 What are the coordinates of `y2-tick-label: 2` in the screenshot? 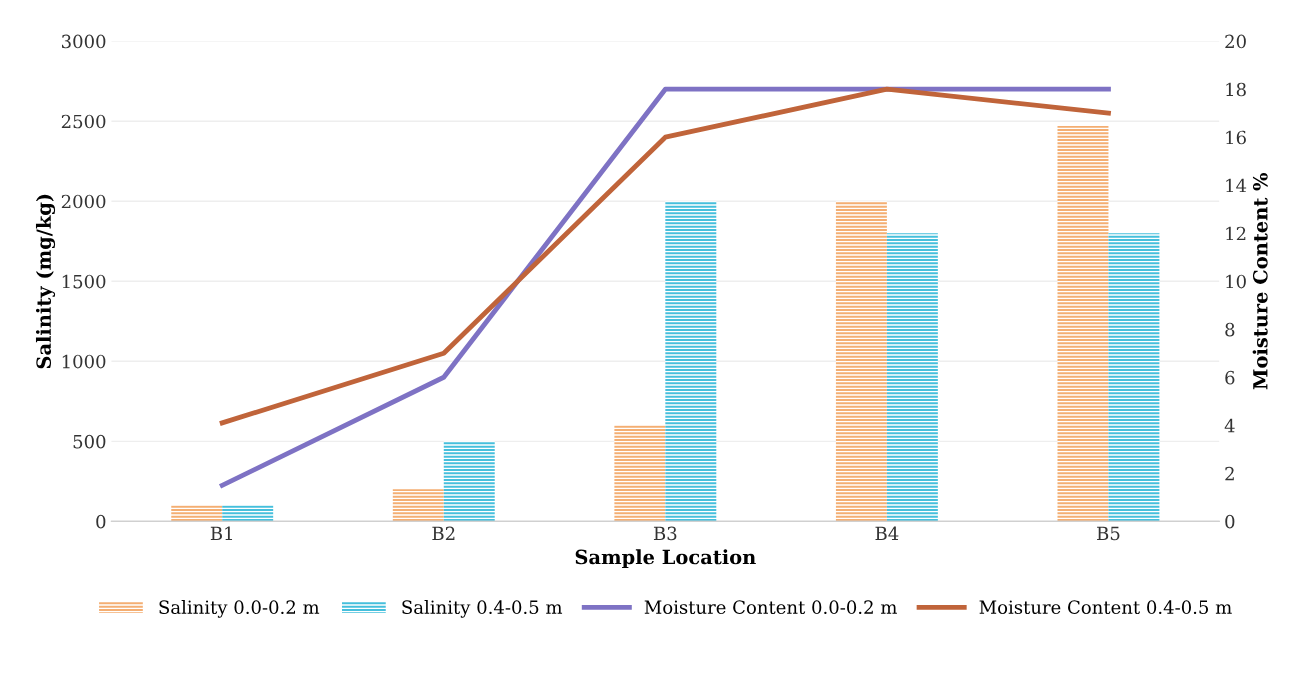 It's located at (1229, 473).